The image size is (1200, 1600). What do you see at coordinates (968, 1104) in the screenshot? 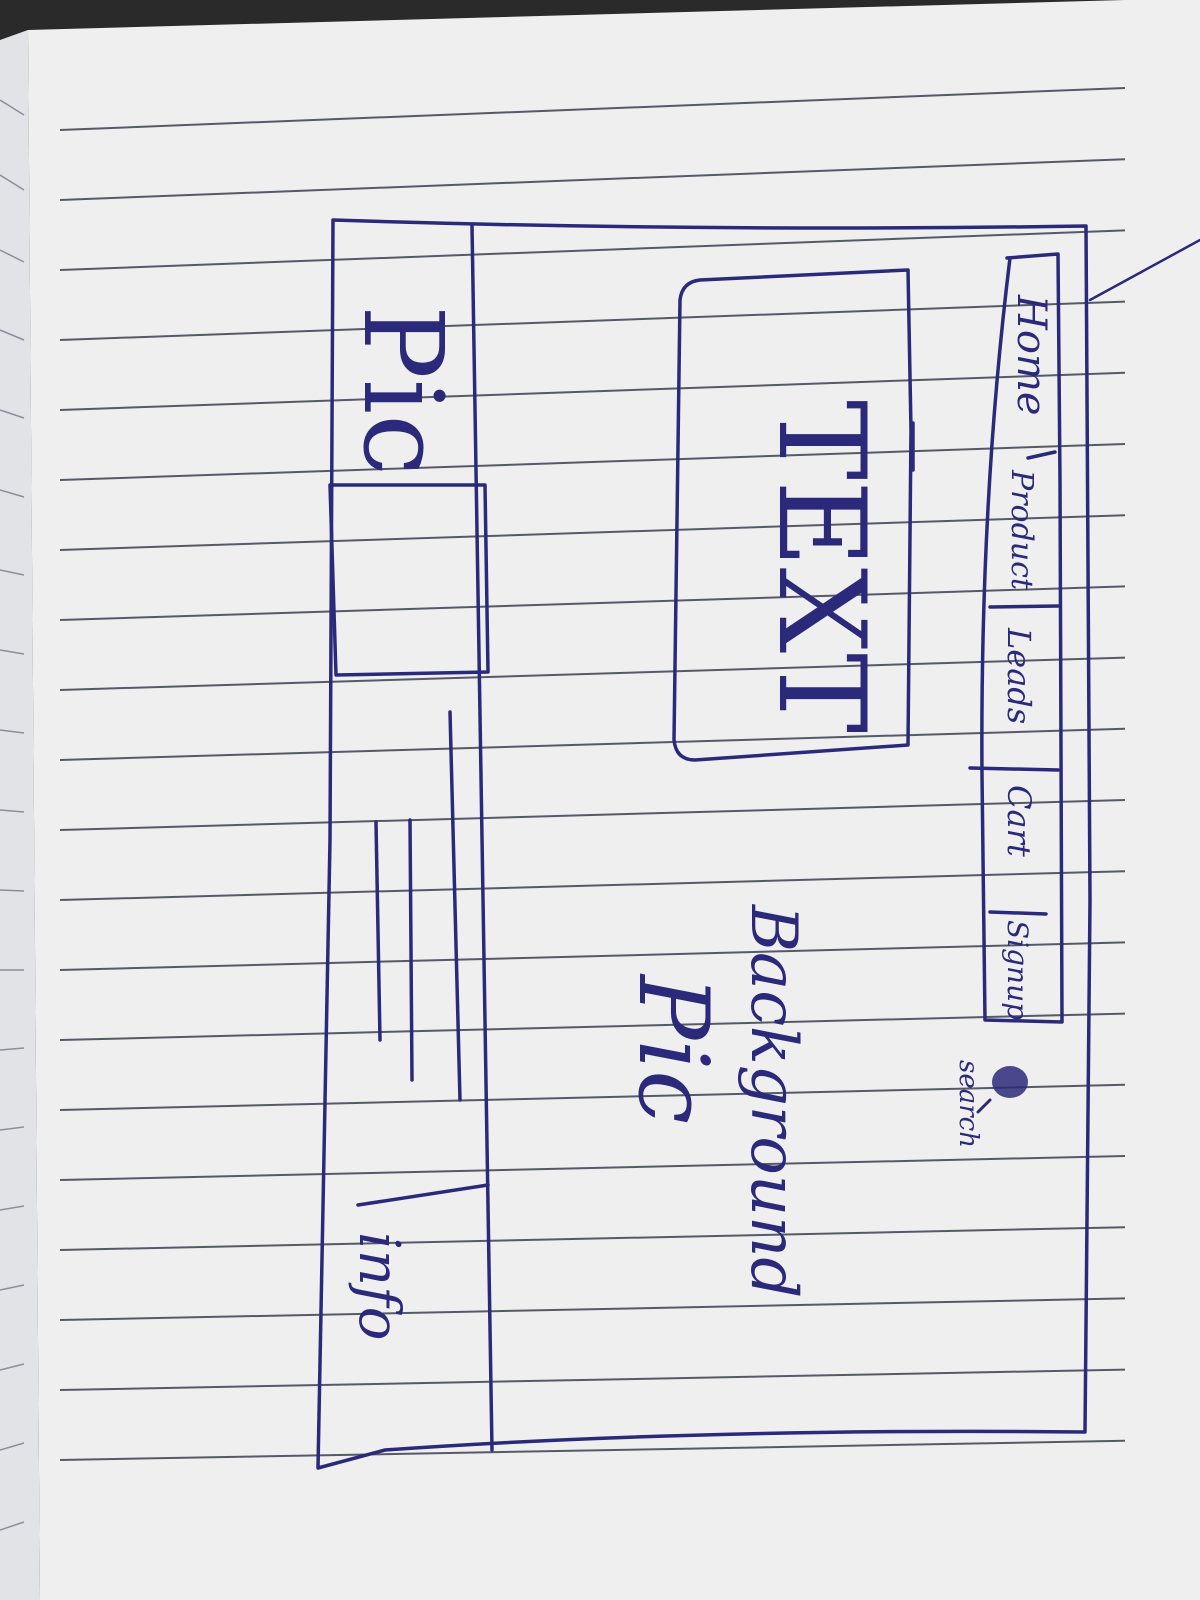
I see `search-label: search` at bounding box center [968, 1104].